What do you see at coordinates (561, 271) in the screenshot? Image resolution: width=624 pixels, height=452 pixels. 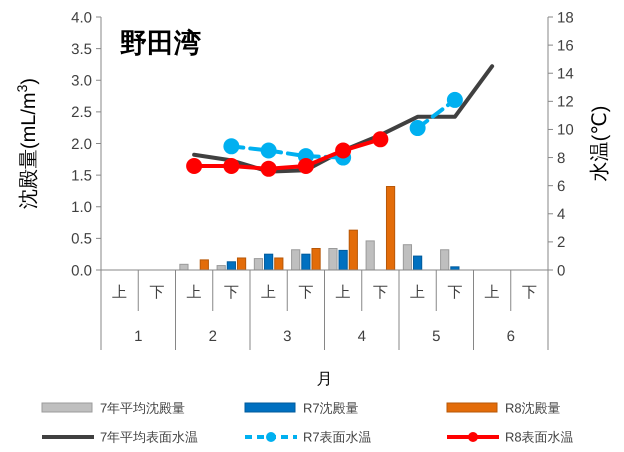 I see `y2-tick-label: 0` at bounding box center [561, 271].